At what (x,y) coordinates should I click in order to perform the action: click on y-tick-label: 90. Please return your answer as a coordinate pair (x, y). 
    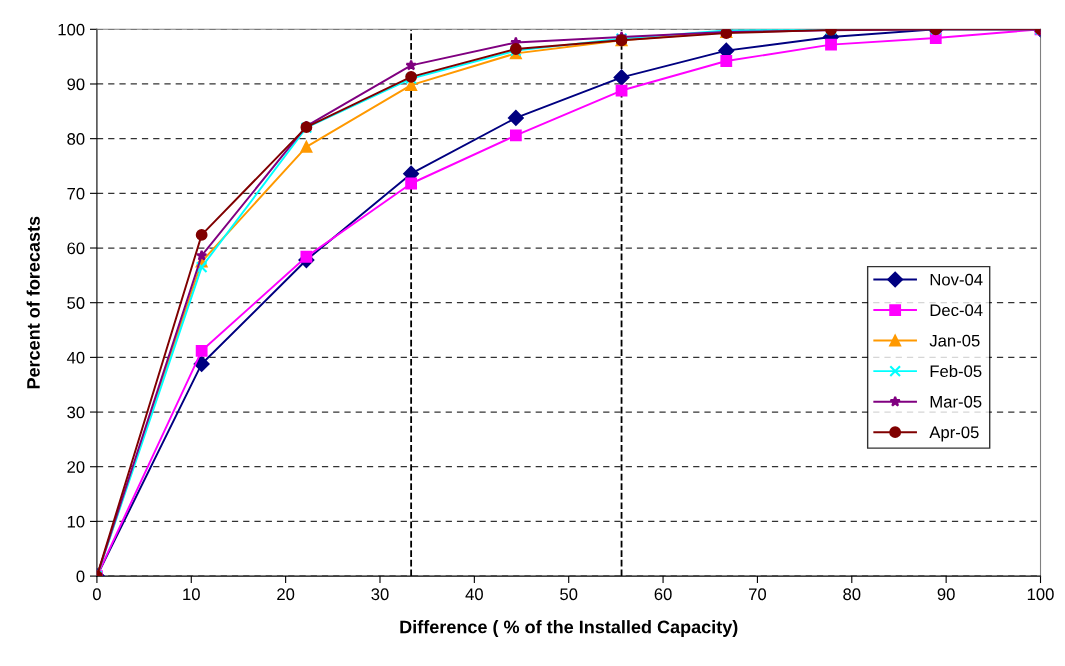
    Looking at the image, I should click on (76, 84).